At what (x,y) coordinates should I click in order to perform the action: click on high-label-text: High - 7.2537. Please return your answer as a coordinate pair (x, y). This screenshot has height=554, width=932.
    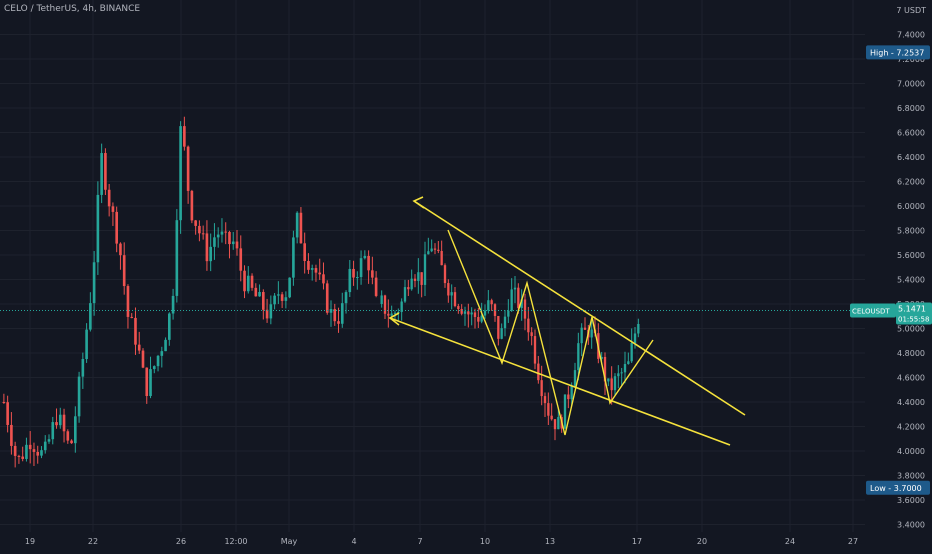
    Looking at the image, I should click on (897, 52).